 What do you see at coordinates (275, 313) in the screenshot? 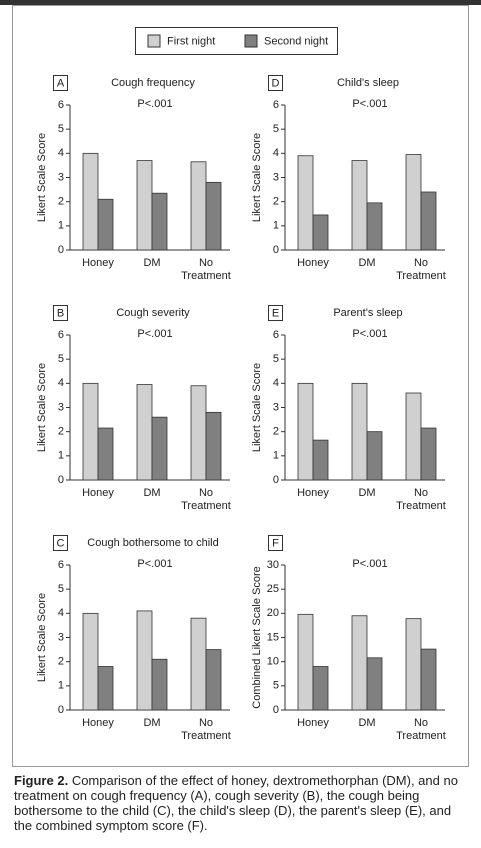
I see `panel-letter: E` at bounding box center [275, 313].